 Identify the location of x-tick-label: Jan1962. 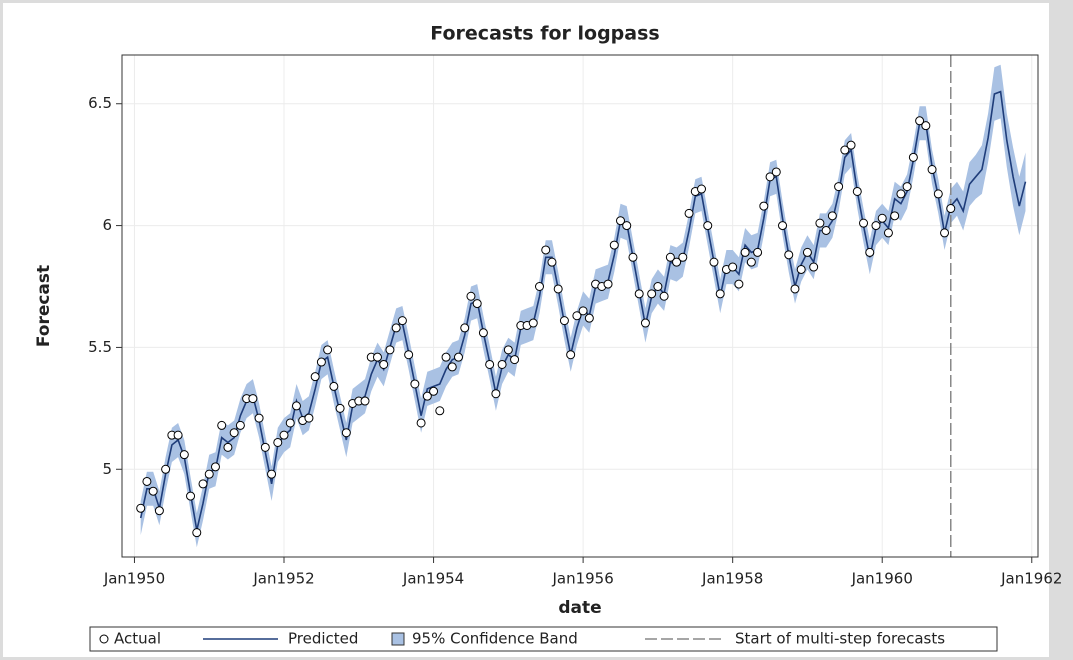
(1031, 579).